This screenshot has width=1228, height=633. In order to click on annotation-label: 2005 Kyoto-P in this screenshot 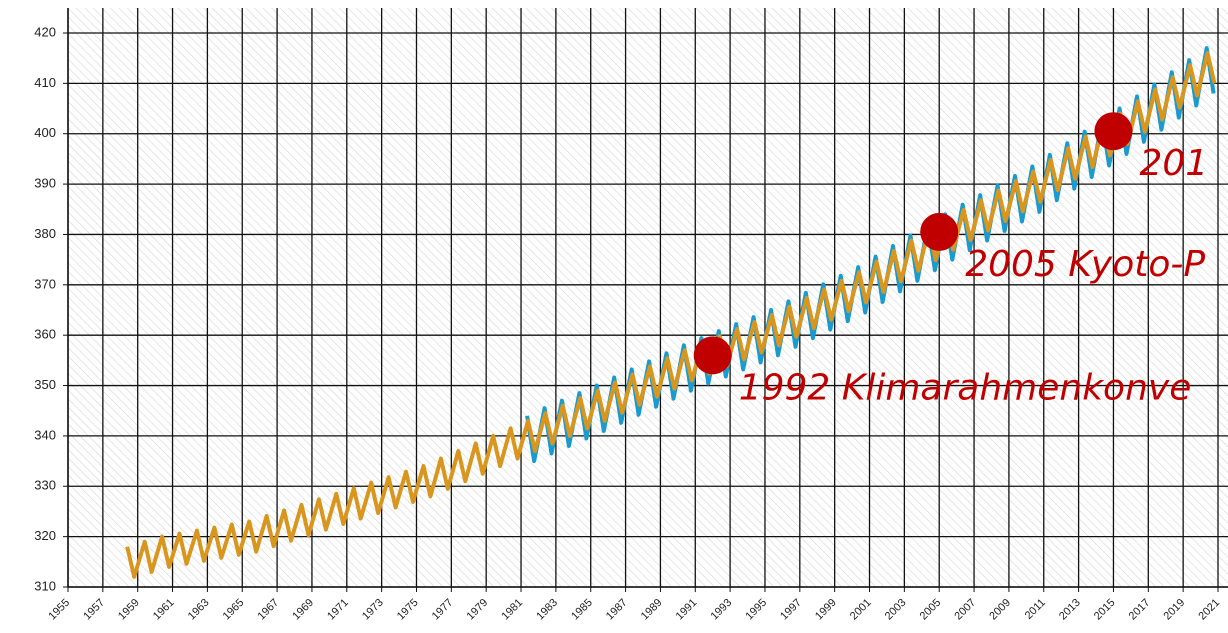, I will do `click(1085, 264)`.